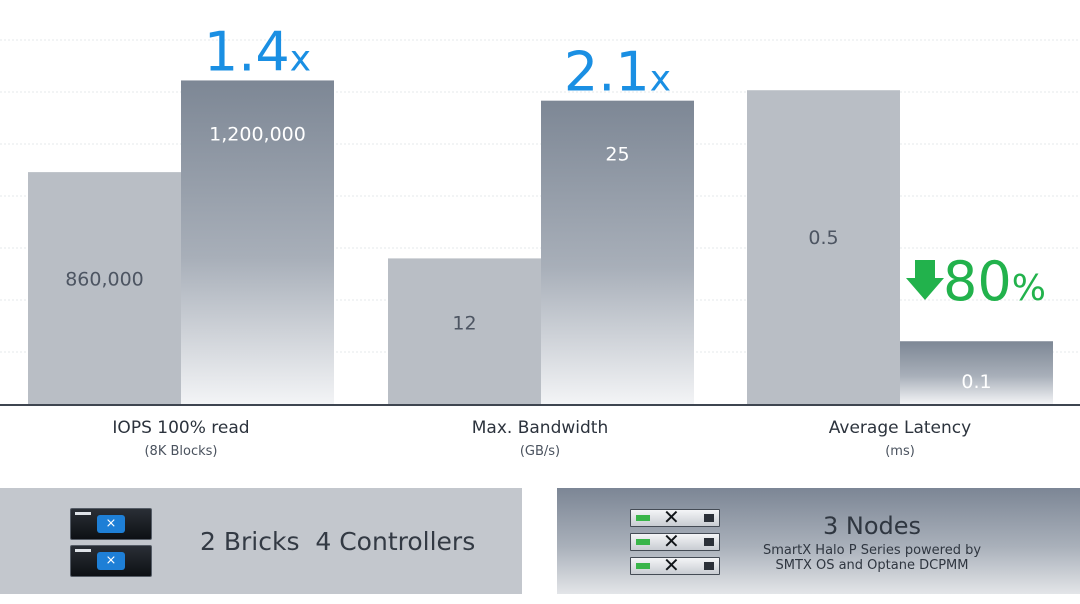  Describe the element at coordinates (464, 324) in the screenshot. I see `data-label: 12` at that location.